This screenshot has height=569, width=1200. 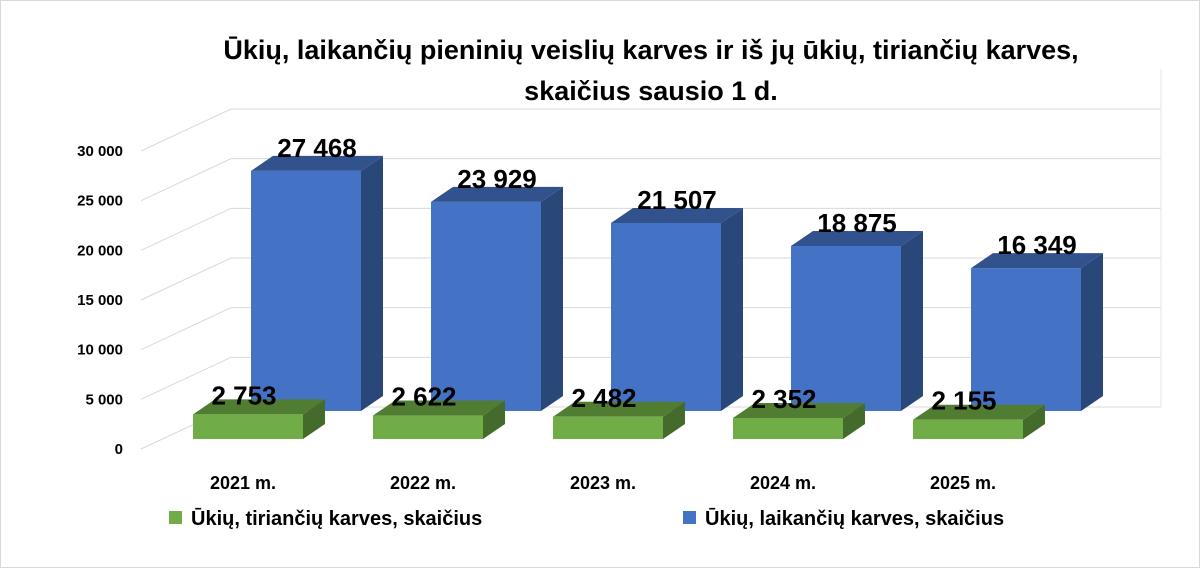 I want to click on x-tick-label: 2021 m., so click(x=243, y=483).